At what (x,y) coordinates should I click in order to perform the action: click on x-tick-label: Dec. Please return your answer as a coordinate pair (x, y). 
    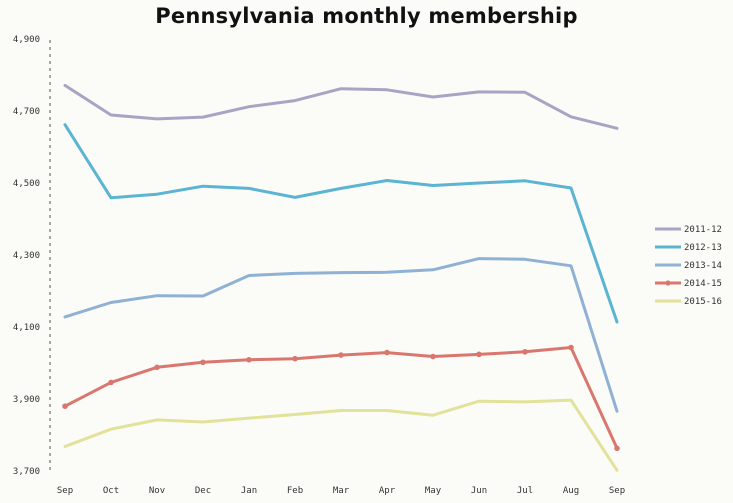
    Looking at the image, I should click on (203, 491).